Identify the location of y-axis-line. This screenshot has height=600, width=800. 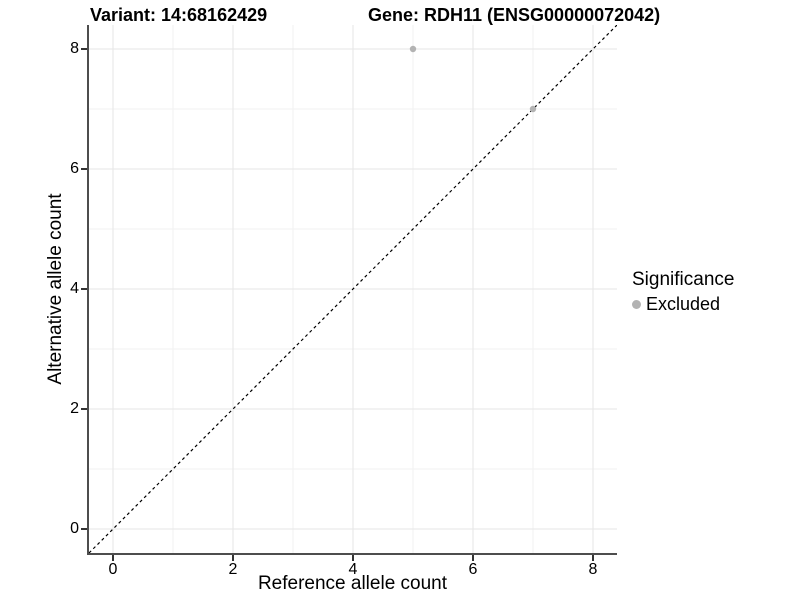
(88, 290).